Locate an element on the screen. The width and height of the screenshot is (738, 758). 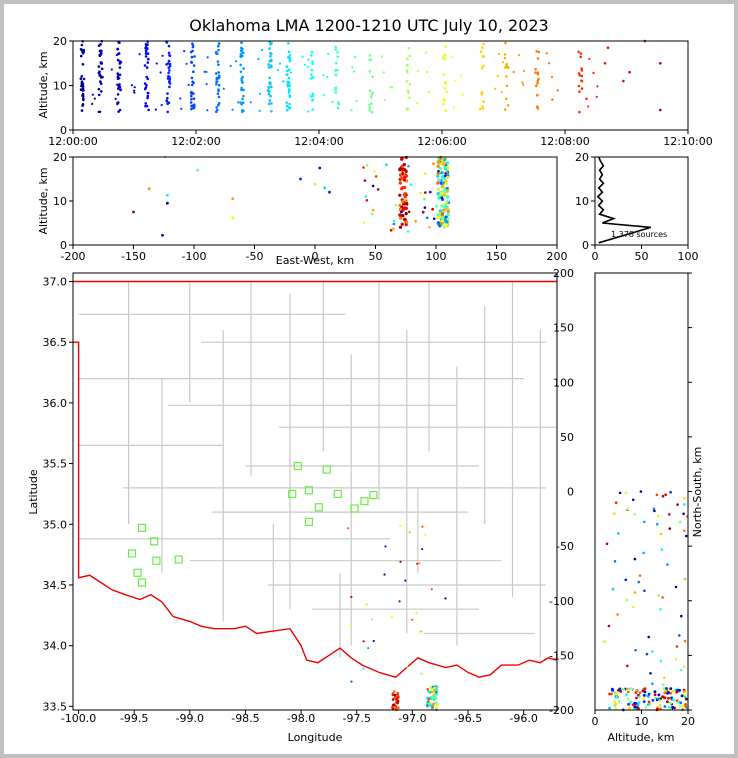
north-south-tick-label: 0 is located at coordinates (570, 492).